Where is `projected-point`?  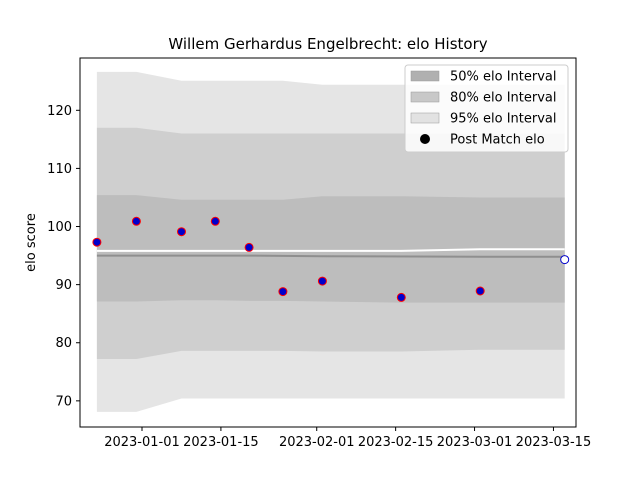
projected-point is located at coordinates (565, 260).